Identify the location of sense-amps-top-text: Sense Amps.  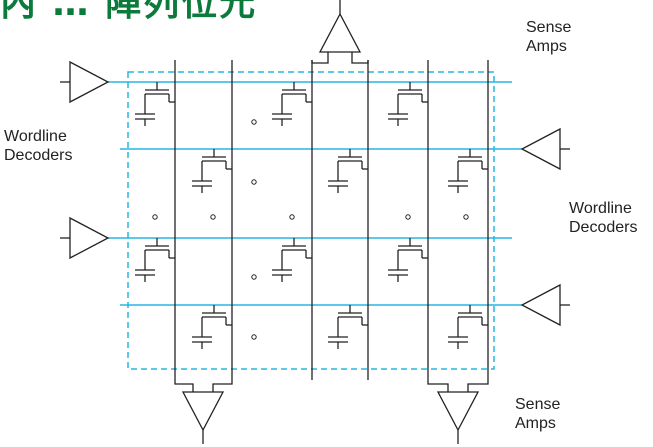
(549, 37).